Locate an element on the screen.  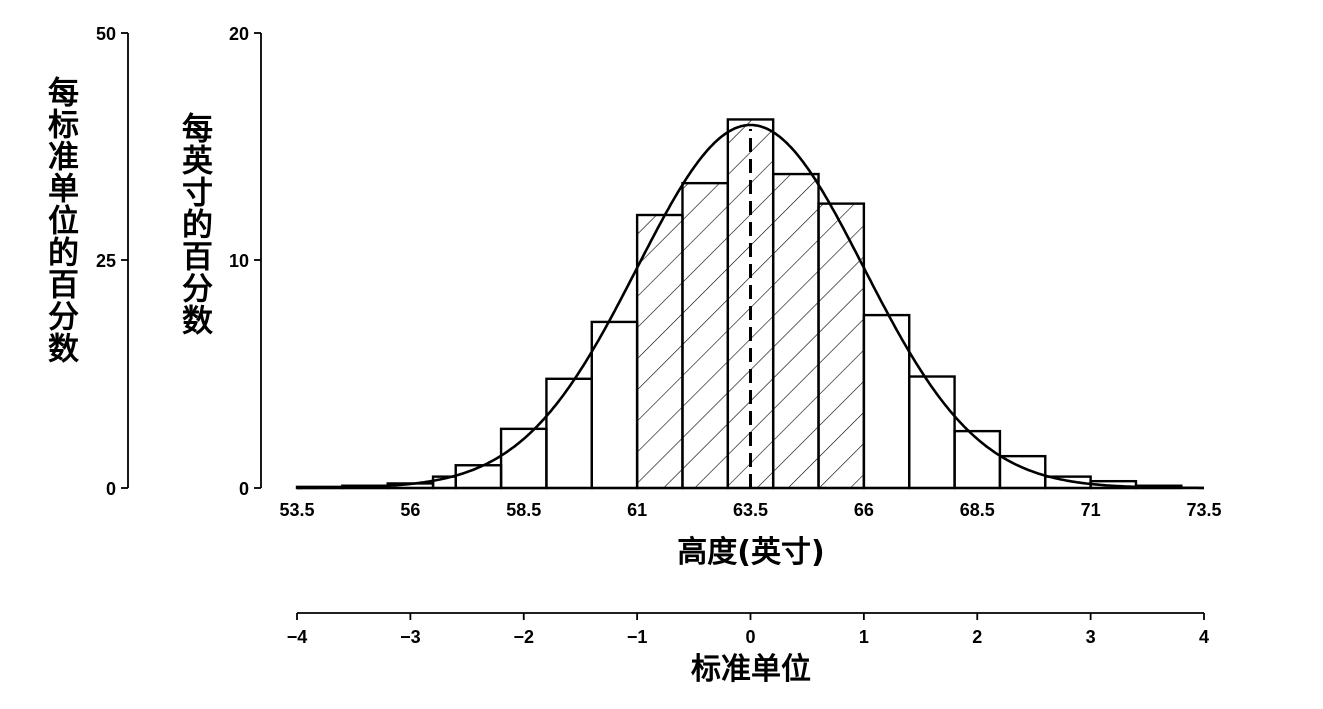
x-tick-label: 56 is located at coordinates (410, 510).